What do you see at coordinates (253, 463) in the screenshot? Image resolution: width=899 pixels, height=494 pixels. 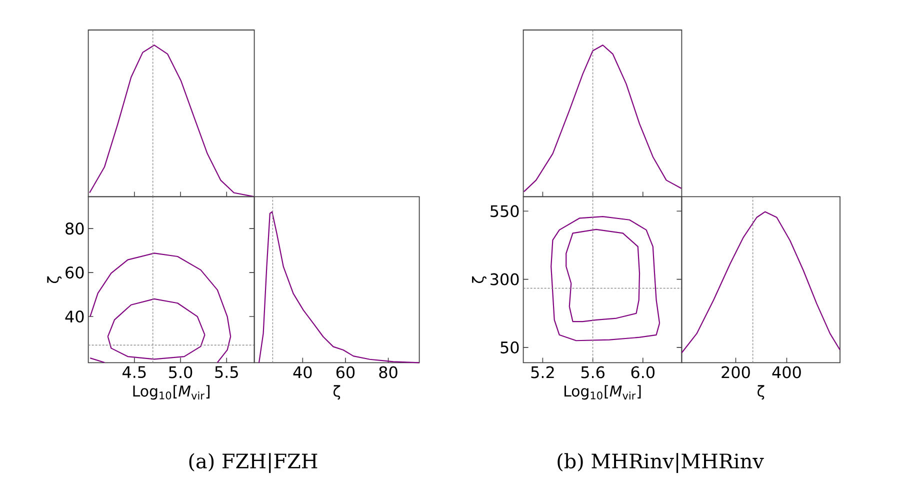 I see `text: (a) FZH|FZH` at bounding box center [253, 463].